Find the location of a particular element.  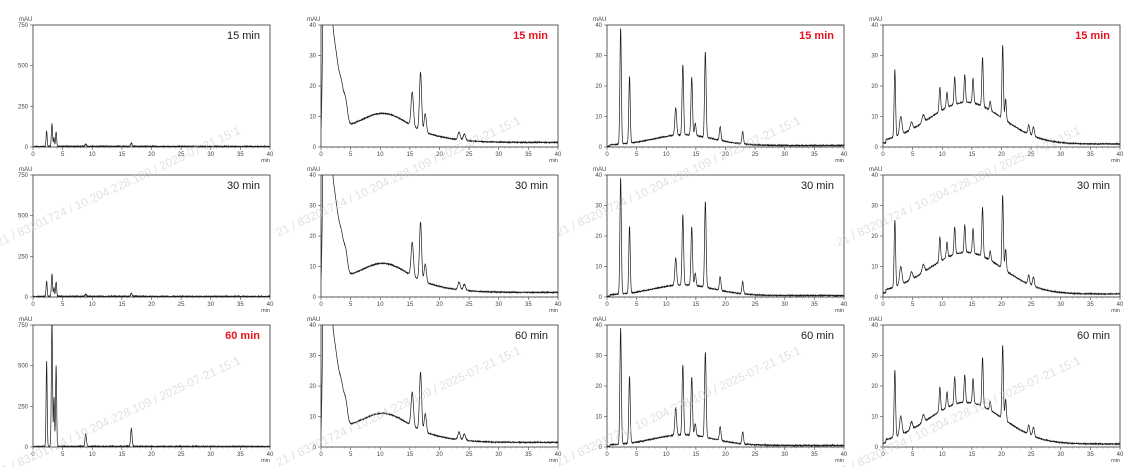

y-tick-label: 750 is located at coordinates (23, 176).